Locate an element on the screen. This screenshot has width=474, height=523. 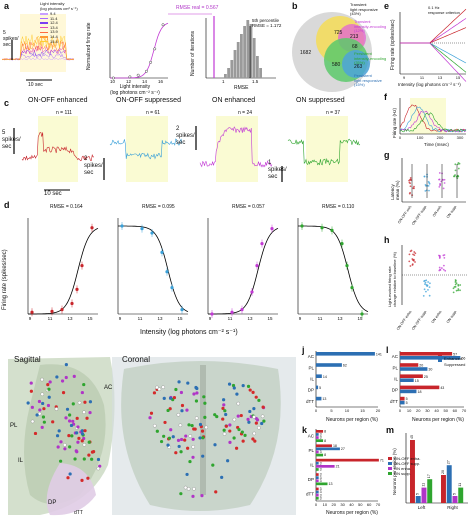
d-fit-curve is located at coordinates (243, 271).